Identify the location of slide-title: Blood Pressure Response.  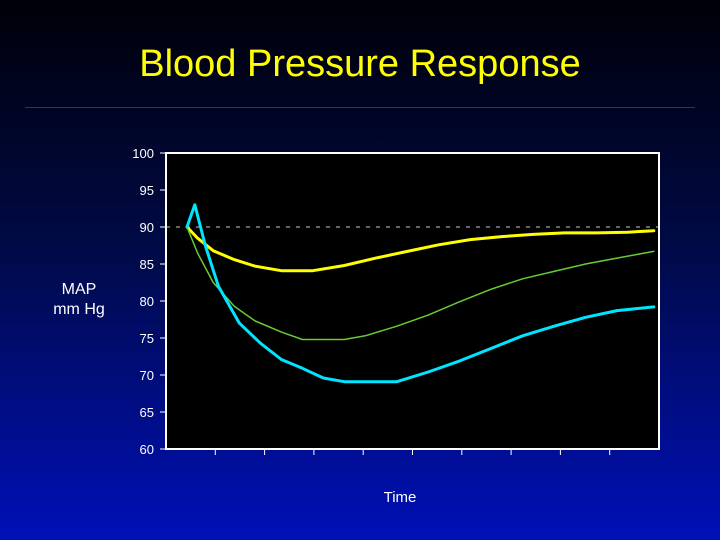
(360, 64).